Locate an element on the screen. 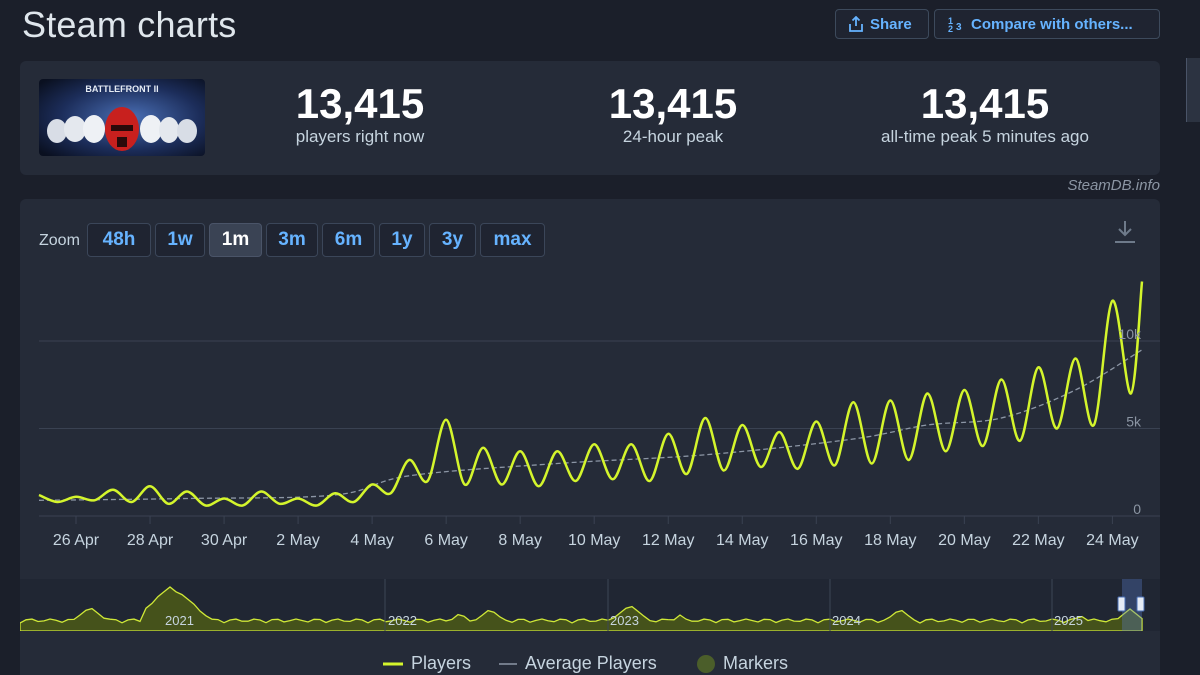 This screenshot has height=675, width=1200. svg-text: 1 is located at coordinates (950, 21).